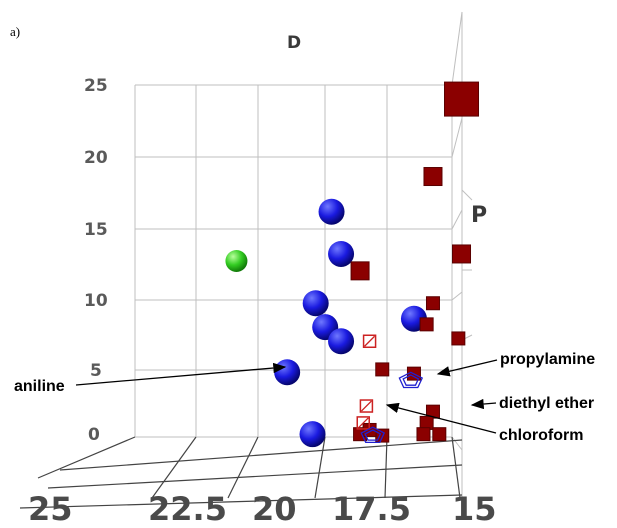 The height and width of the screenshot is (528, 617). I want to click on panel-label: a), so click(15, 31).